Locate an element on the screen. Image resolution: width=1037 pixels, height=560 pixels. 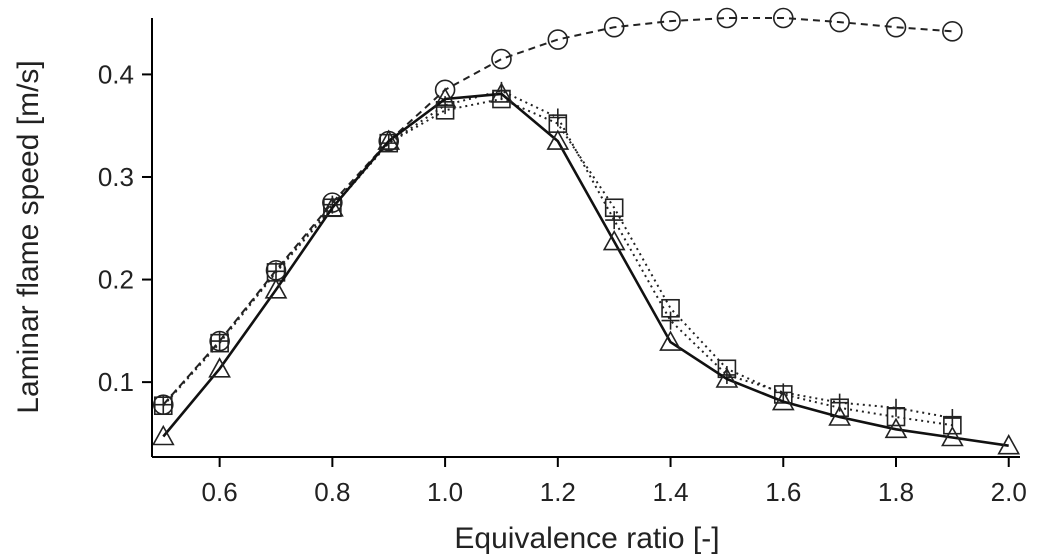
x-tick-label: 0.6 is located at coordinates (220, 492).